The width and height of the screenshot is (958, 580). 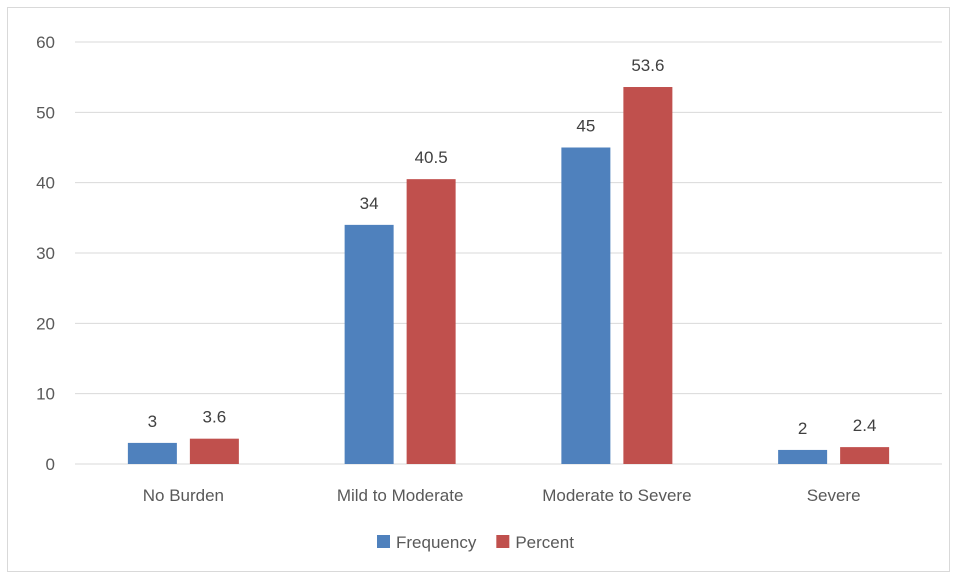 I want to click on legend-label: Frequency, so click(x=436, y=542).